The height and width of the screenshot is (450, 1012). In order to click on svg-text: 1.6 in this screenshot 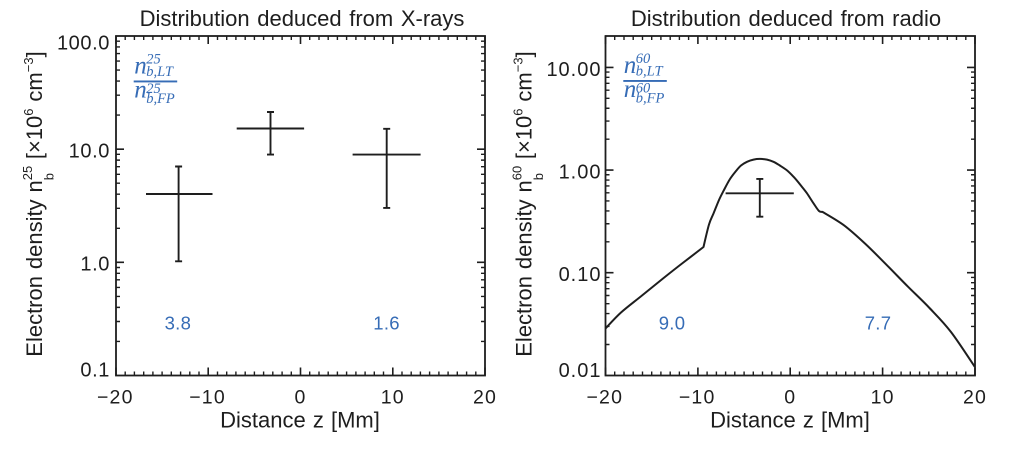, I will do `click(386, 323)`.